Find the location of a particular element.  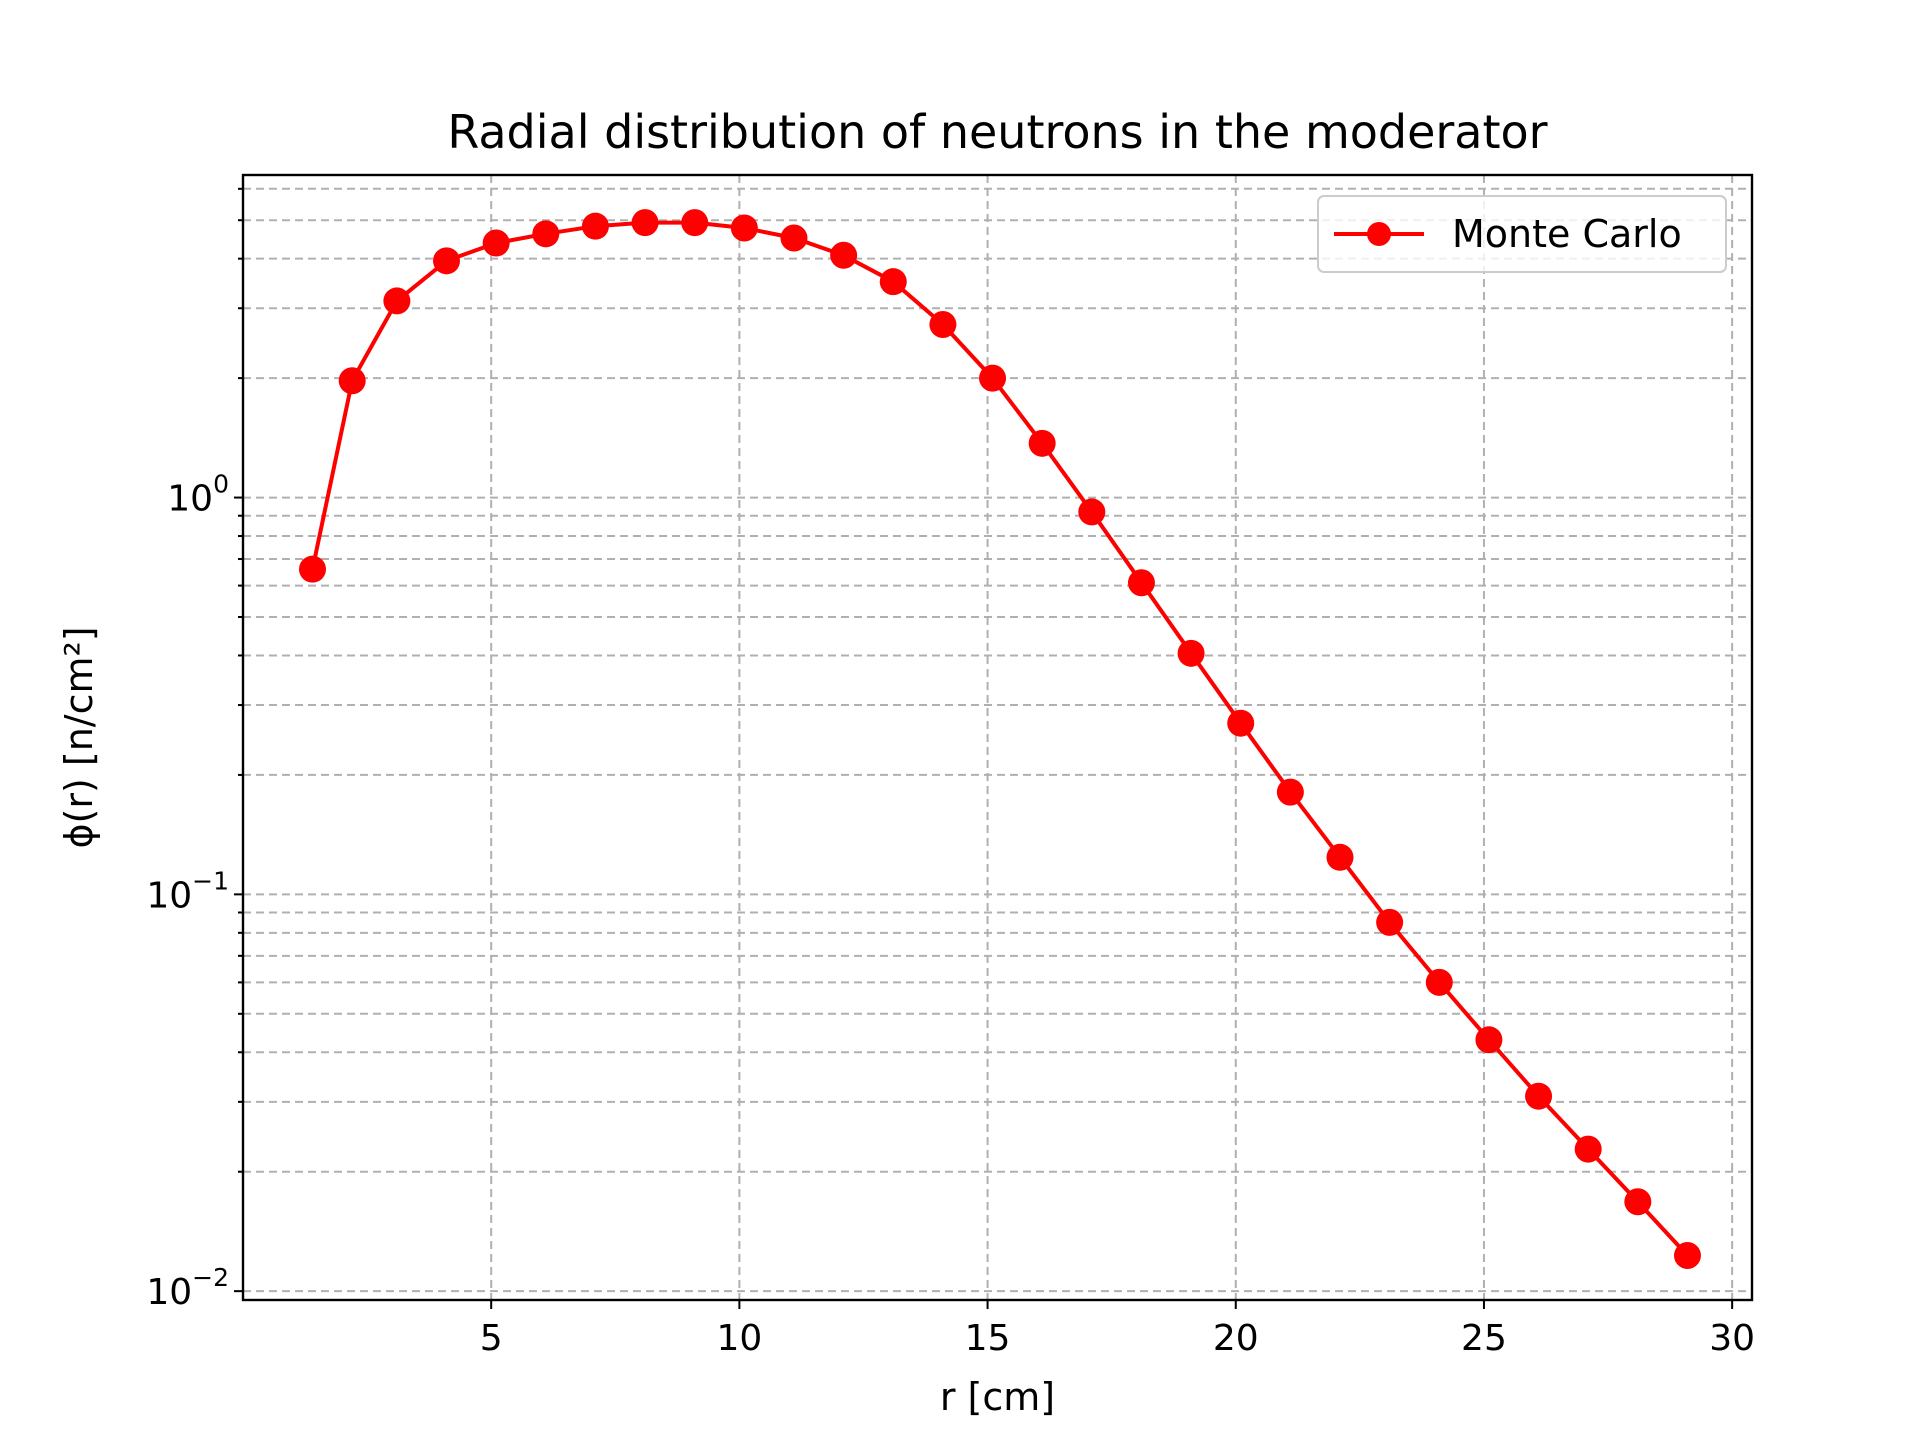

y-tick-label: 10⁰ is located at coordinates (198, 495).